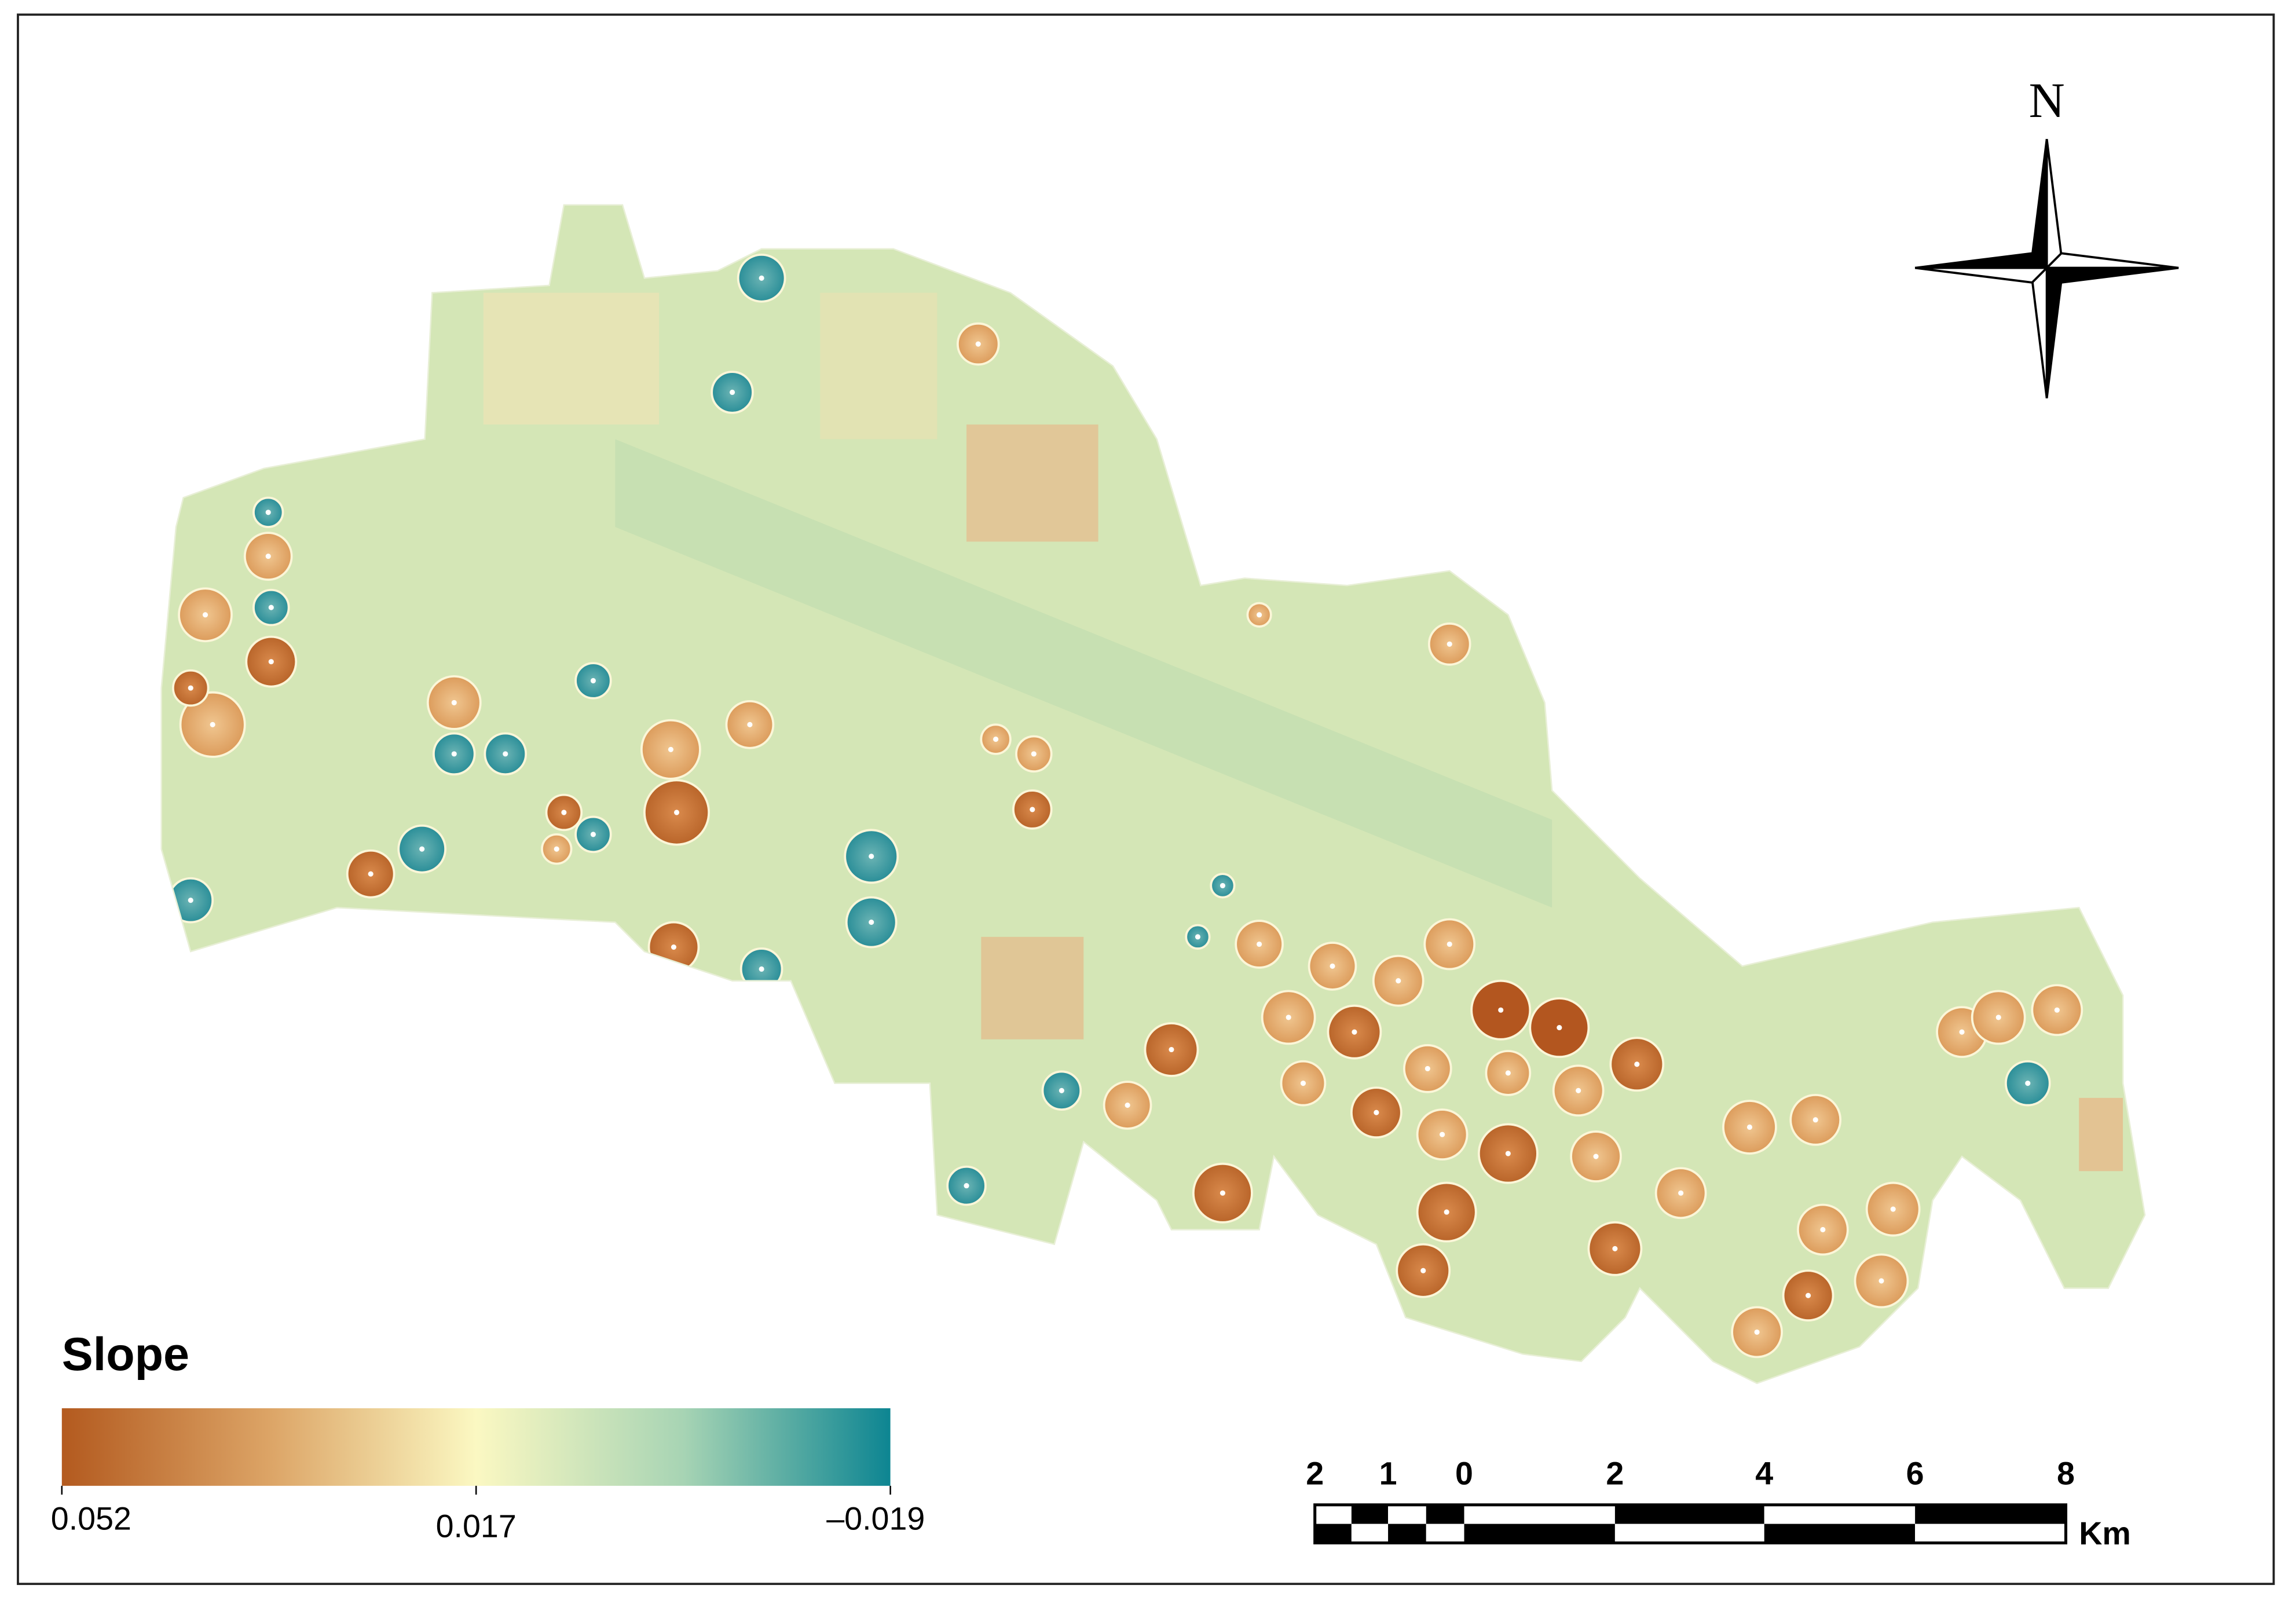  What do you see at coordinates (476, 1447) in the screenshot?
I see `color-ramp` at bounding box center [476, 1447].